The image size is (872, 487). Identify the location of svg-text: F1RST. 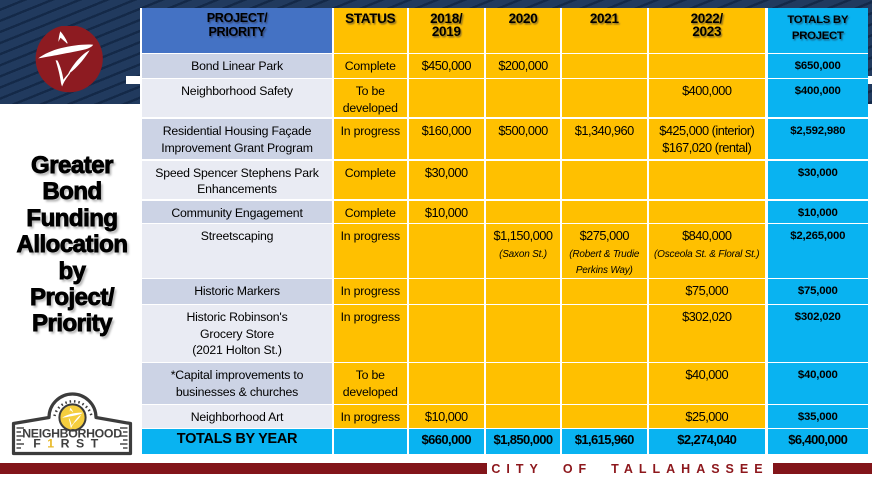
(68, 444).